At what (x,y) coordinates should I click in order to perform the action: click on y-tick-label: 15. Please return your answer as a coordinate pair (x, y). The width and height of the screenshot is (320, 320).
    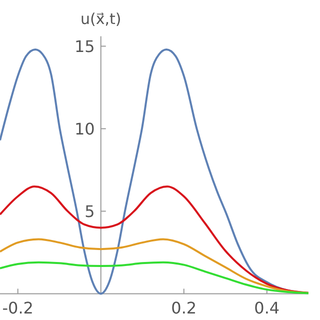
    Looking at the image, I should click on (84, 46).